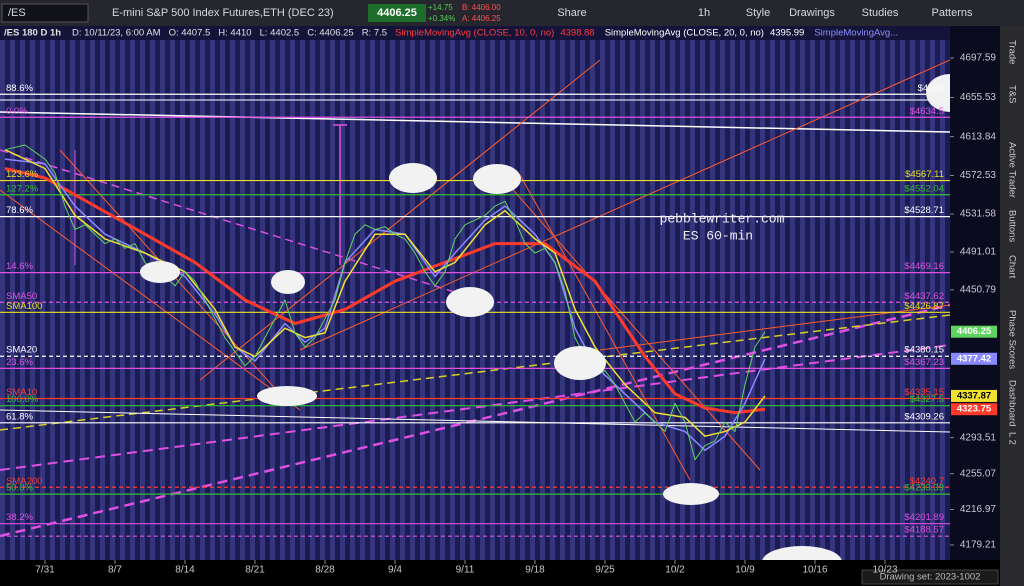 The width and height of the screenshot is (1024, 586). Describe the element at coordinates (571, 13) in the screenshot. I see `toolbar-button: Share` at that location.